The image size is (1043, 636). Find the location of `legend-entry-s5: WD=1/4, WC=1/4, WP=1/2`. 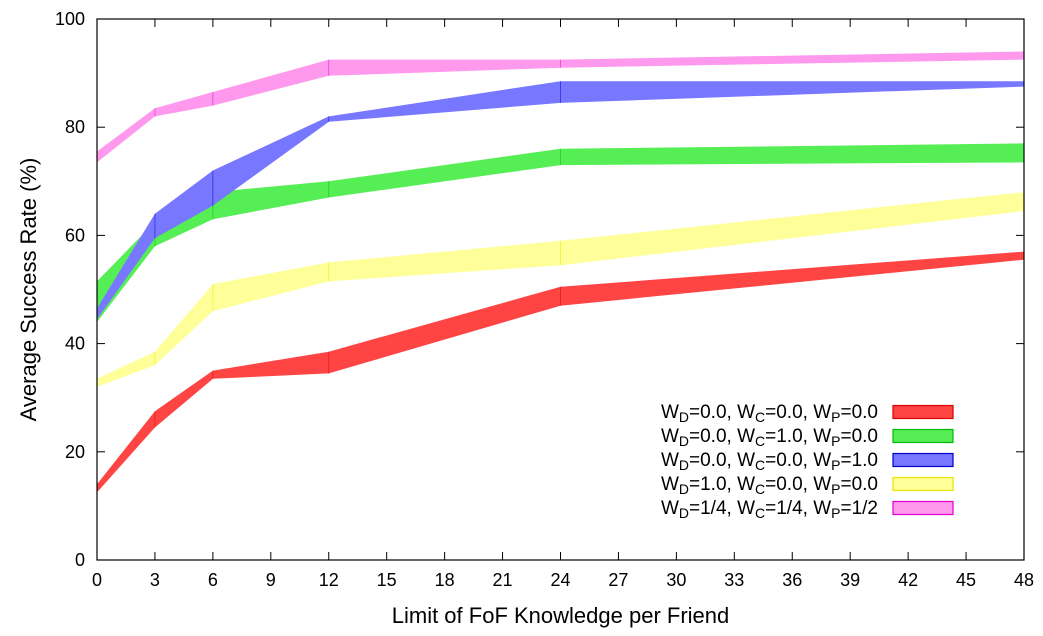

legend-entry-s5: WD=1/4, WC=1/4, WP=1/2 is located at coordinates (807, 509).